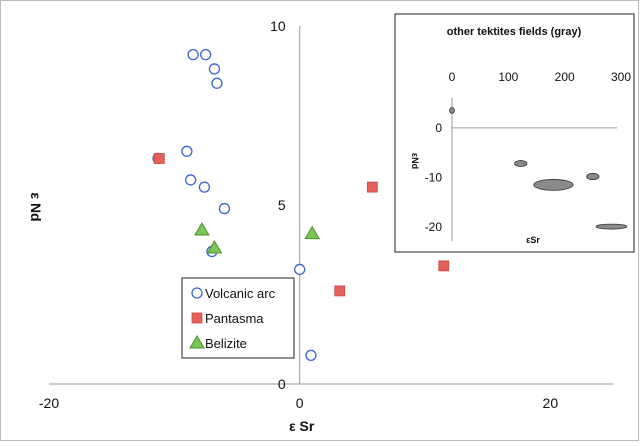  Describe the element at coordinates (438, 128) in the screenshot. I see `inset-y-tick-label: 0` at that location.